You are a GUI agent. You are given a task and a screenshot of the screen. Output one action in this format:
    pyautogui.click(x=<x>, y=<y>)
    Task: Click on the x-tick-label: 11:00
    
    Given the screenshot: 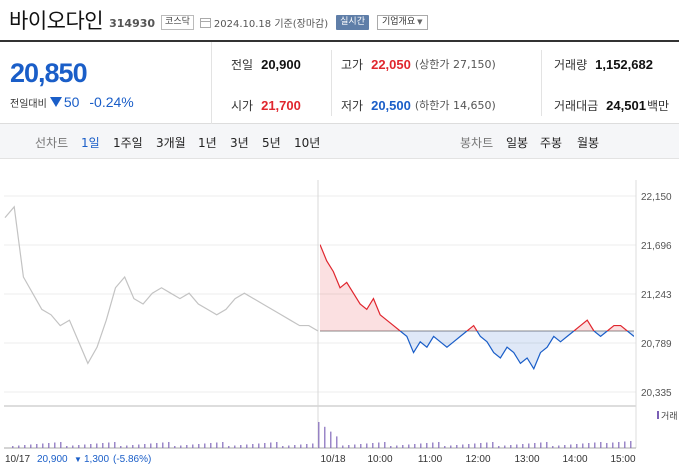 What is the action you would take?
    pyautogui.click(x=430, y=459)
    